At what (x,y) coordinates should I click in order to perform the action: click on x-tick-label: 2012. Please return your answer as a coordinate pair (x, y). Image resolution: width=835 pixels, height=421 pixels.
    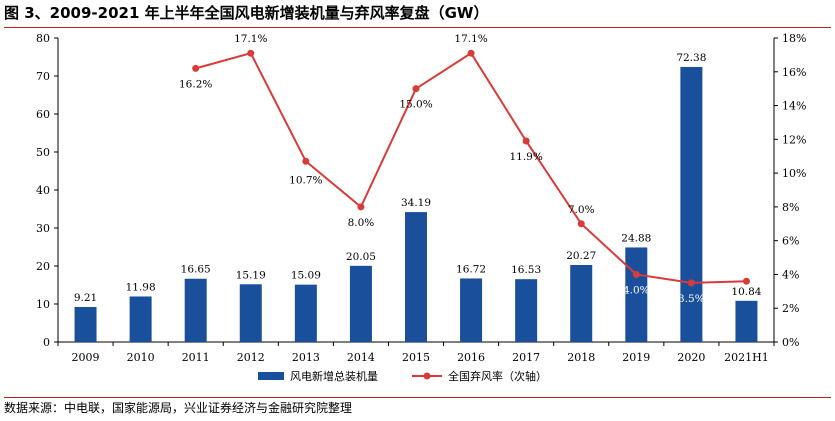
    Looking at the image, I should click on (251, 357).